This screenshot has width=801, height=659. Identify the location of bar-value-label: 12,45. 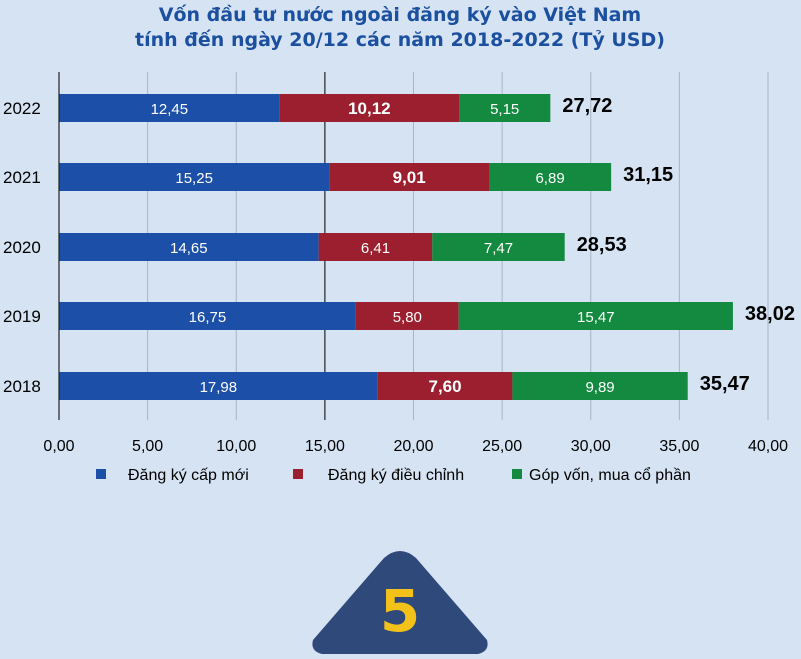
(170, 109).